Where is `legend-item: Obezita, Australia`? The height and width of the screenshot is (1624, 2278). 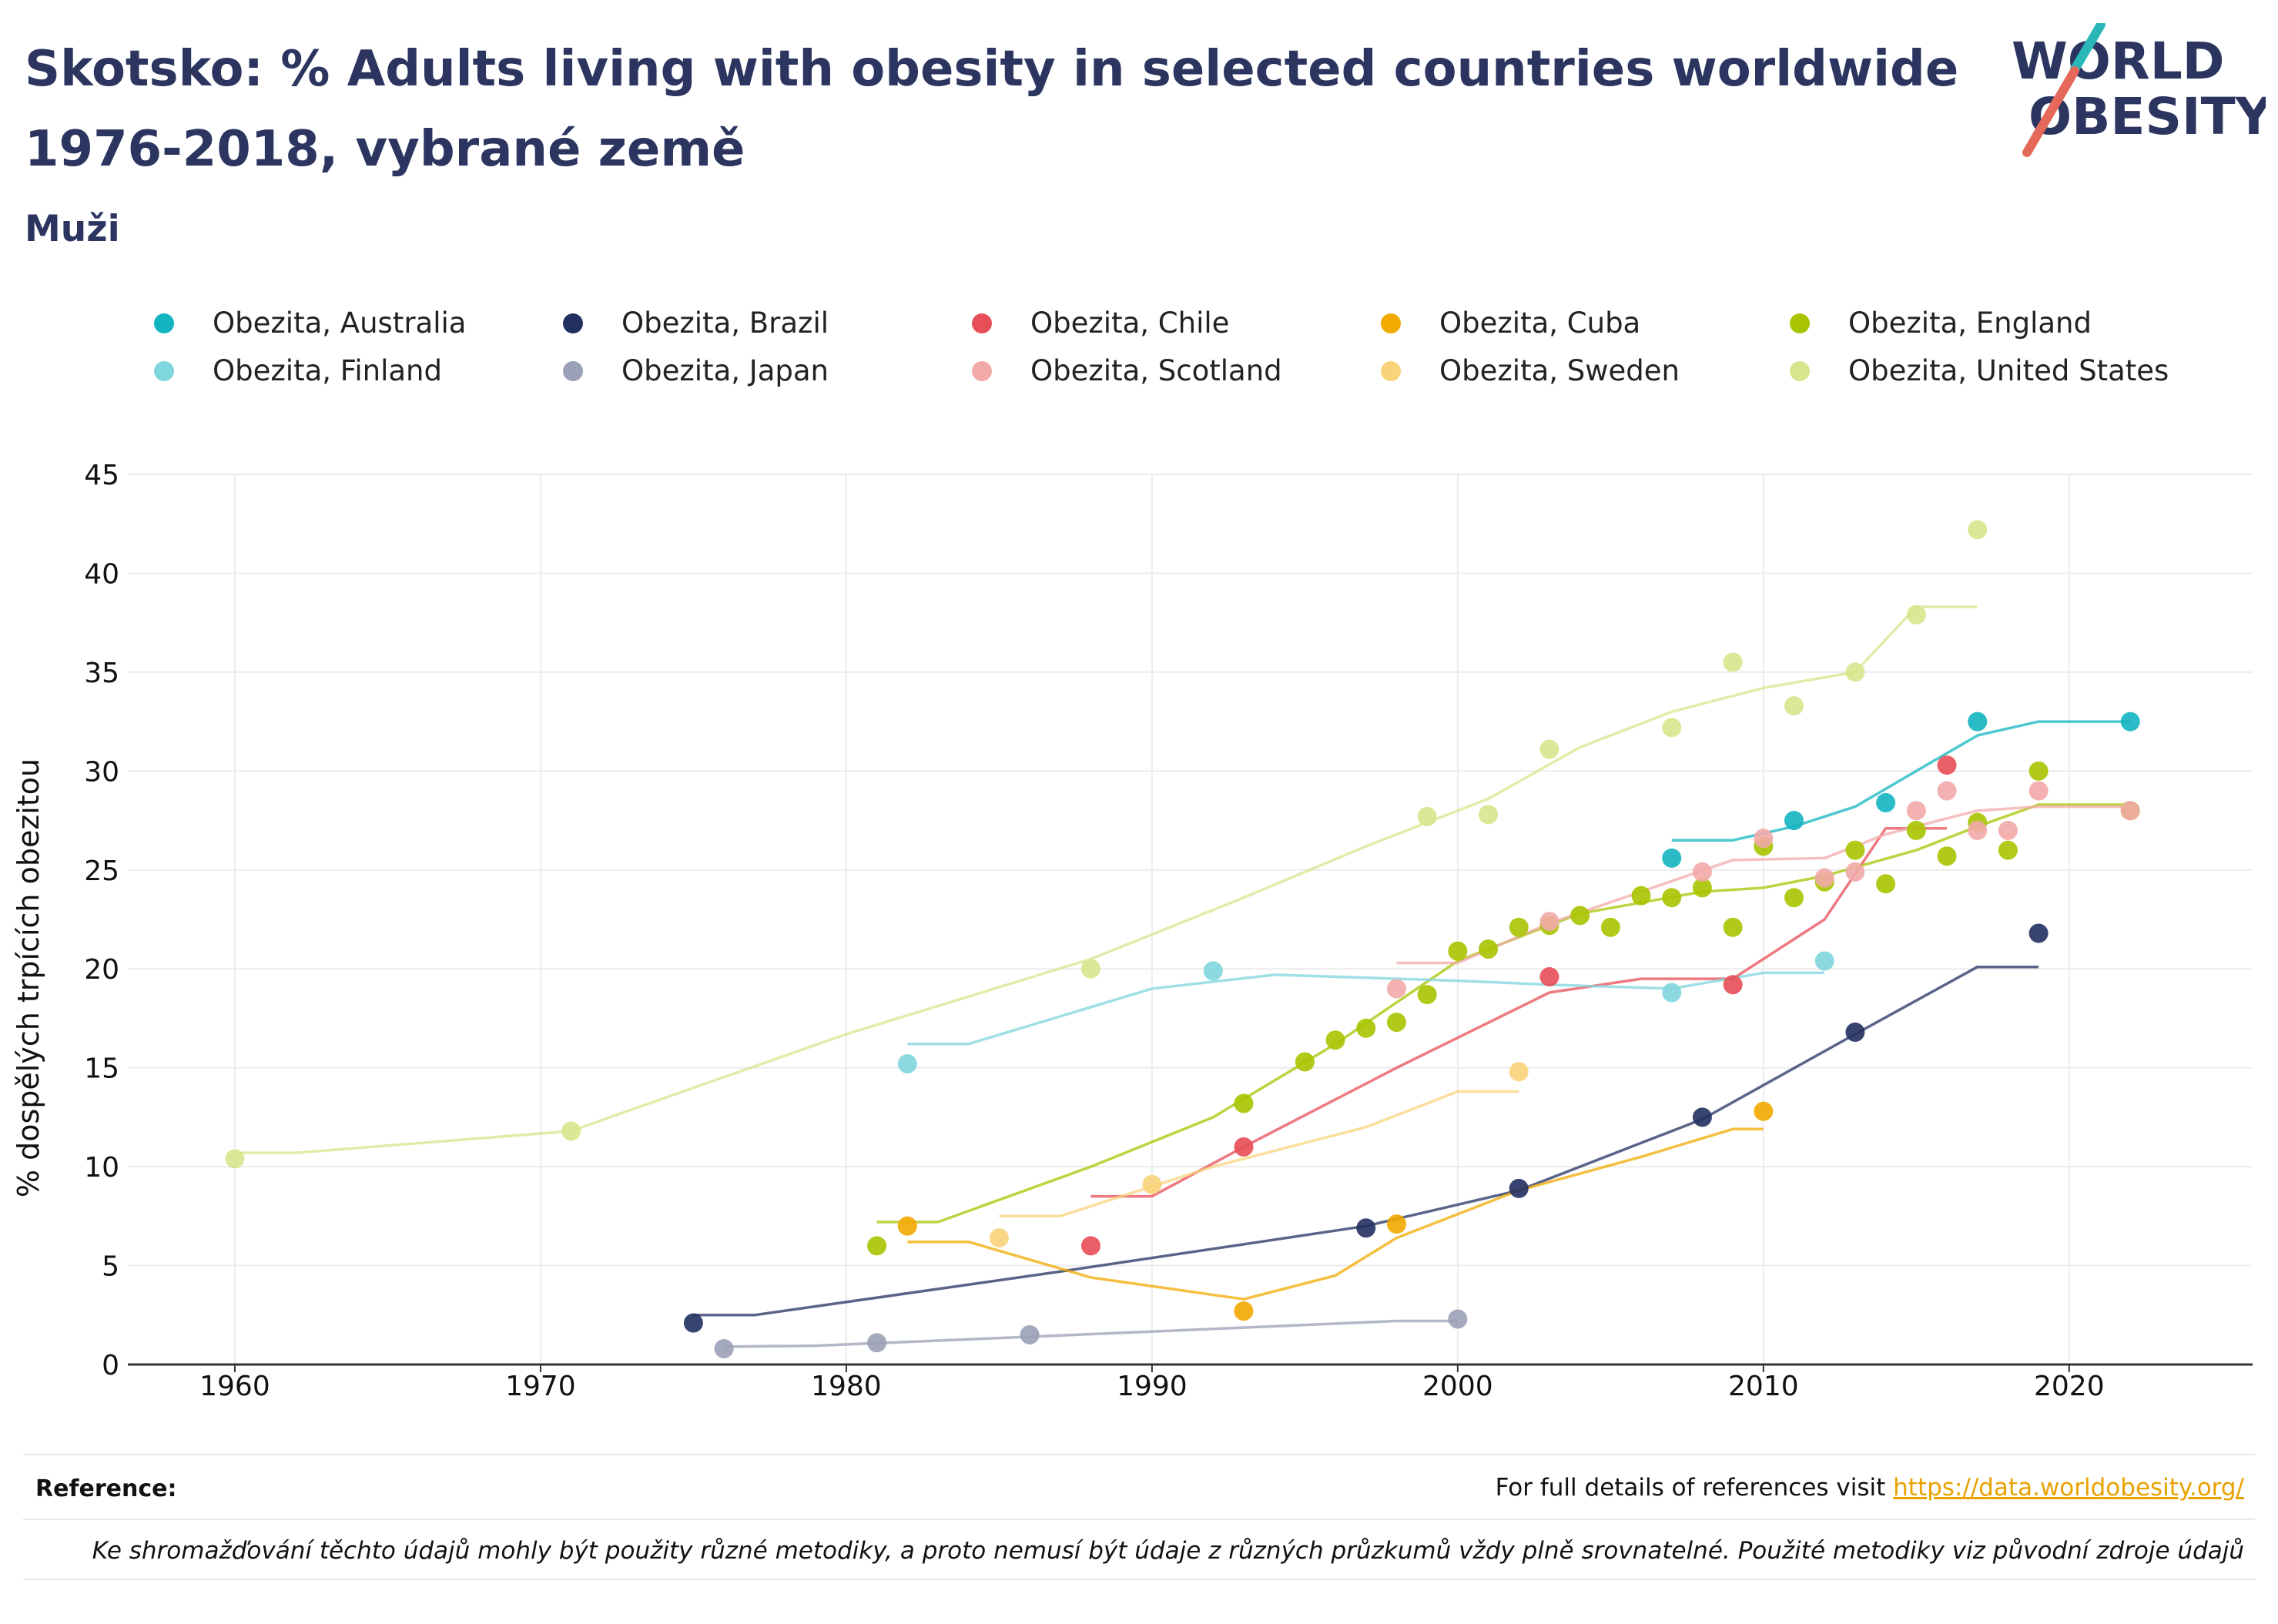
legend-item: Obezita, Australia is located at coordinates (310, 323).